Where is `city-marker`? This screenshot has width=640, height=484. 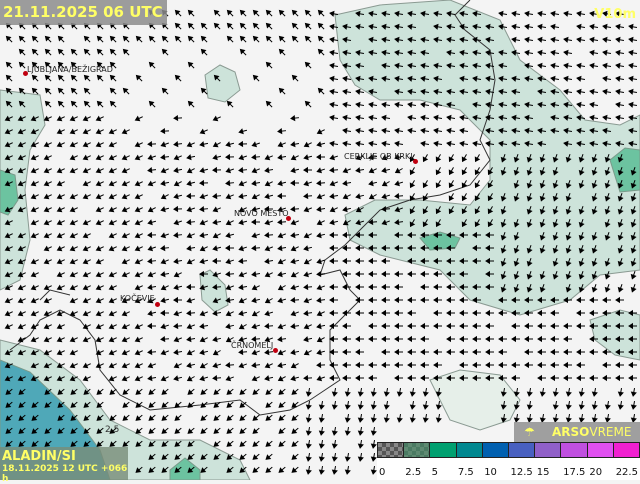 city-marker is located at coordinates (288, 218).